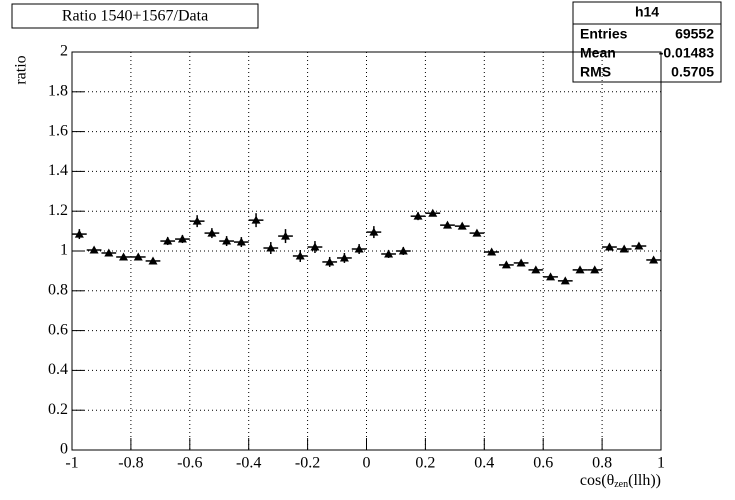 The image size is (735, 500). I want to click on y-tick-label: 1.8, so click(58, 90).